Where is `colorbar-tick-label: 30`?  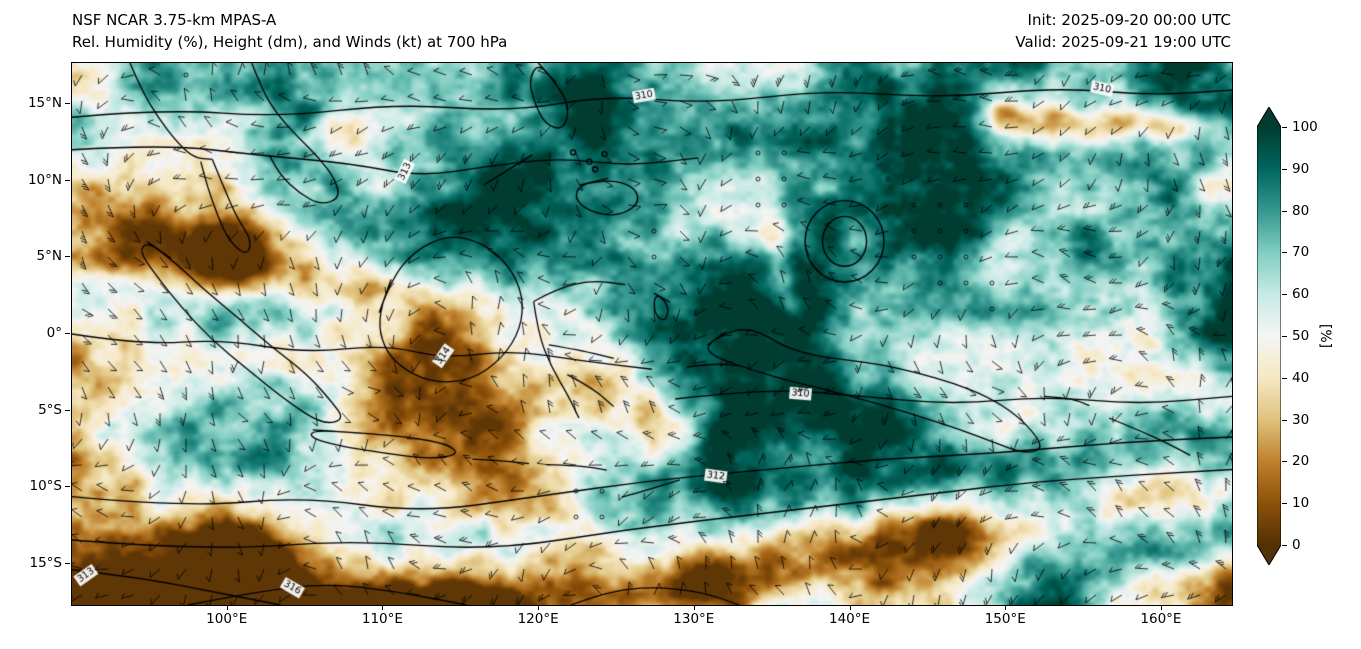
colorbar-tick-label: 30 is located at coordinates (1301, 419).